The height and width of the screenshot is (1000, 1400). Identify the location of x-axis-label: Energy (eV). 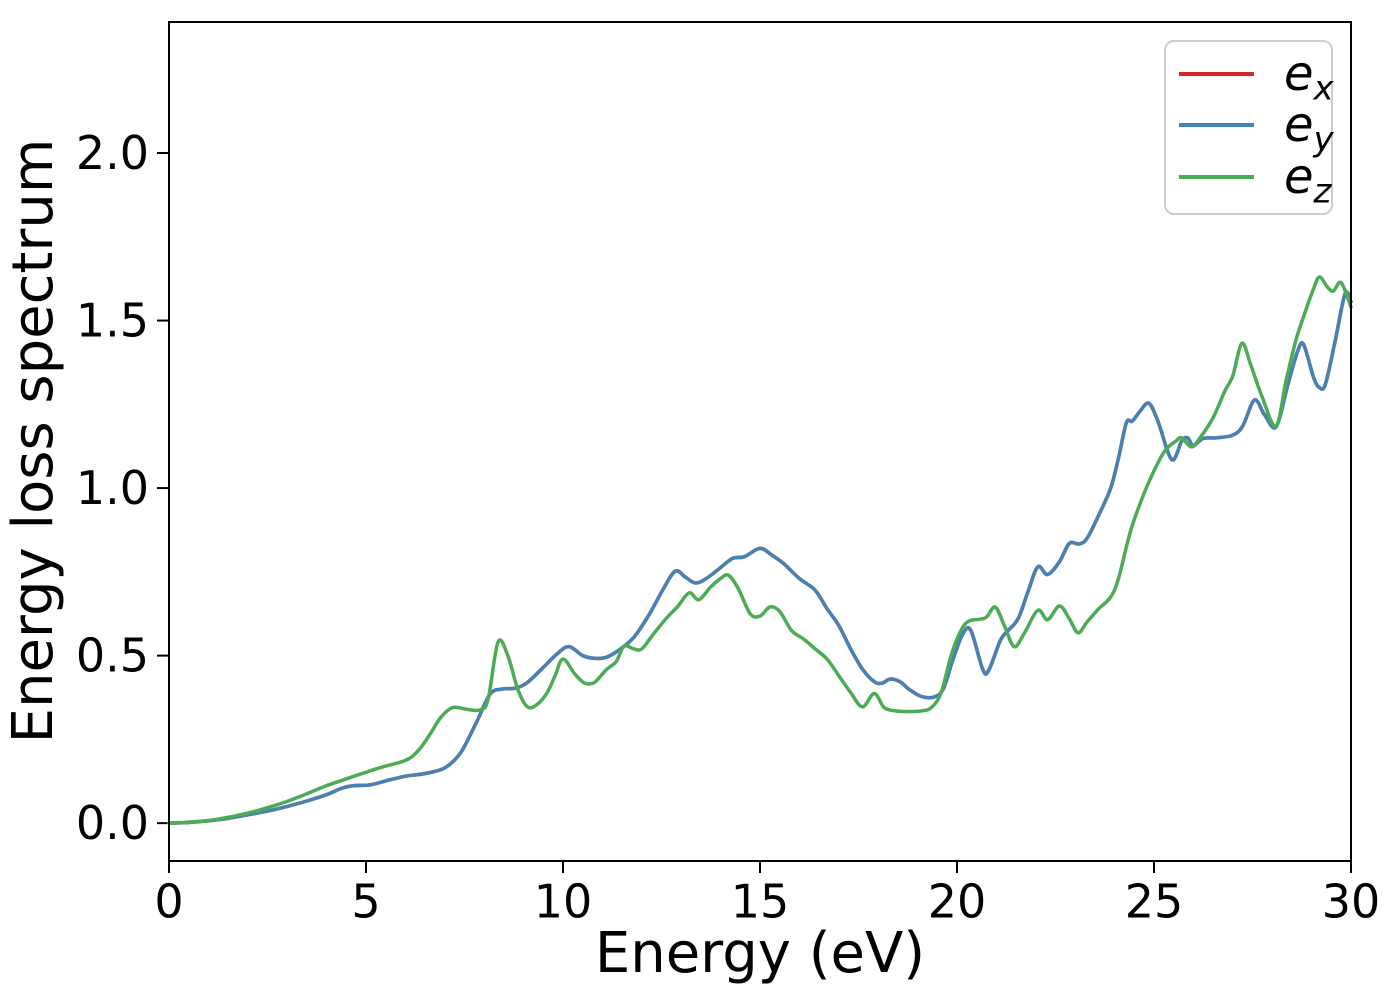
(760, 953).